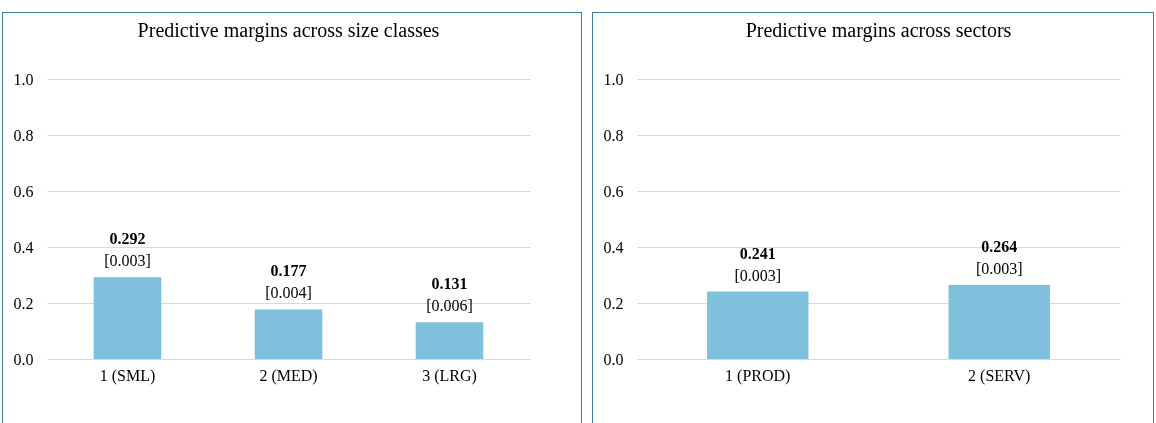  I want to click on annotation: [0.006], so click(449, 306).